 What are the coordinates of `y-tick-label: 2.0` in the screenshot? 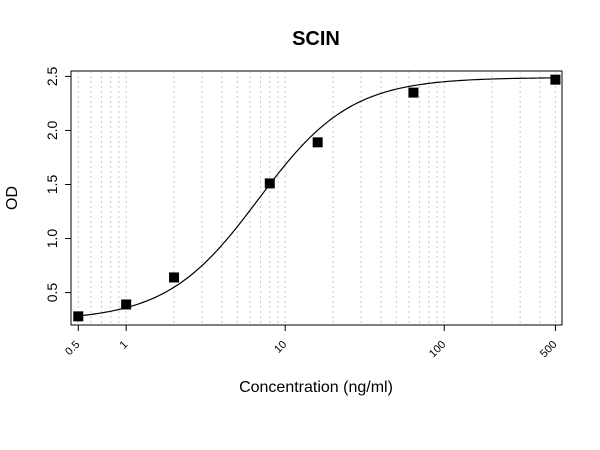 It's located at (52, 131).